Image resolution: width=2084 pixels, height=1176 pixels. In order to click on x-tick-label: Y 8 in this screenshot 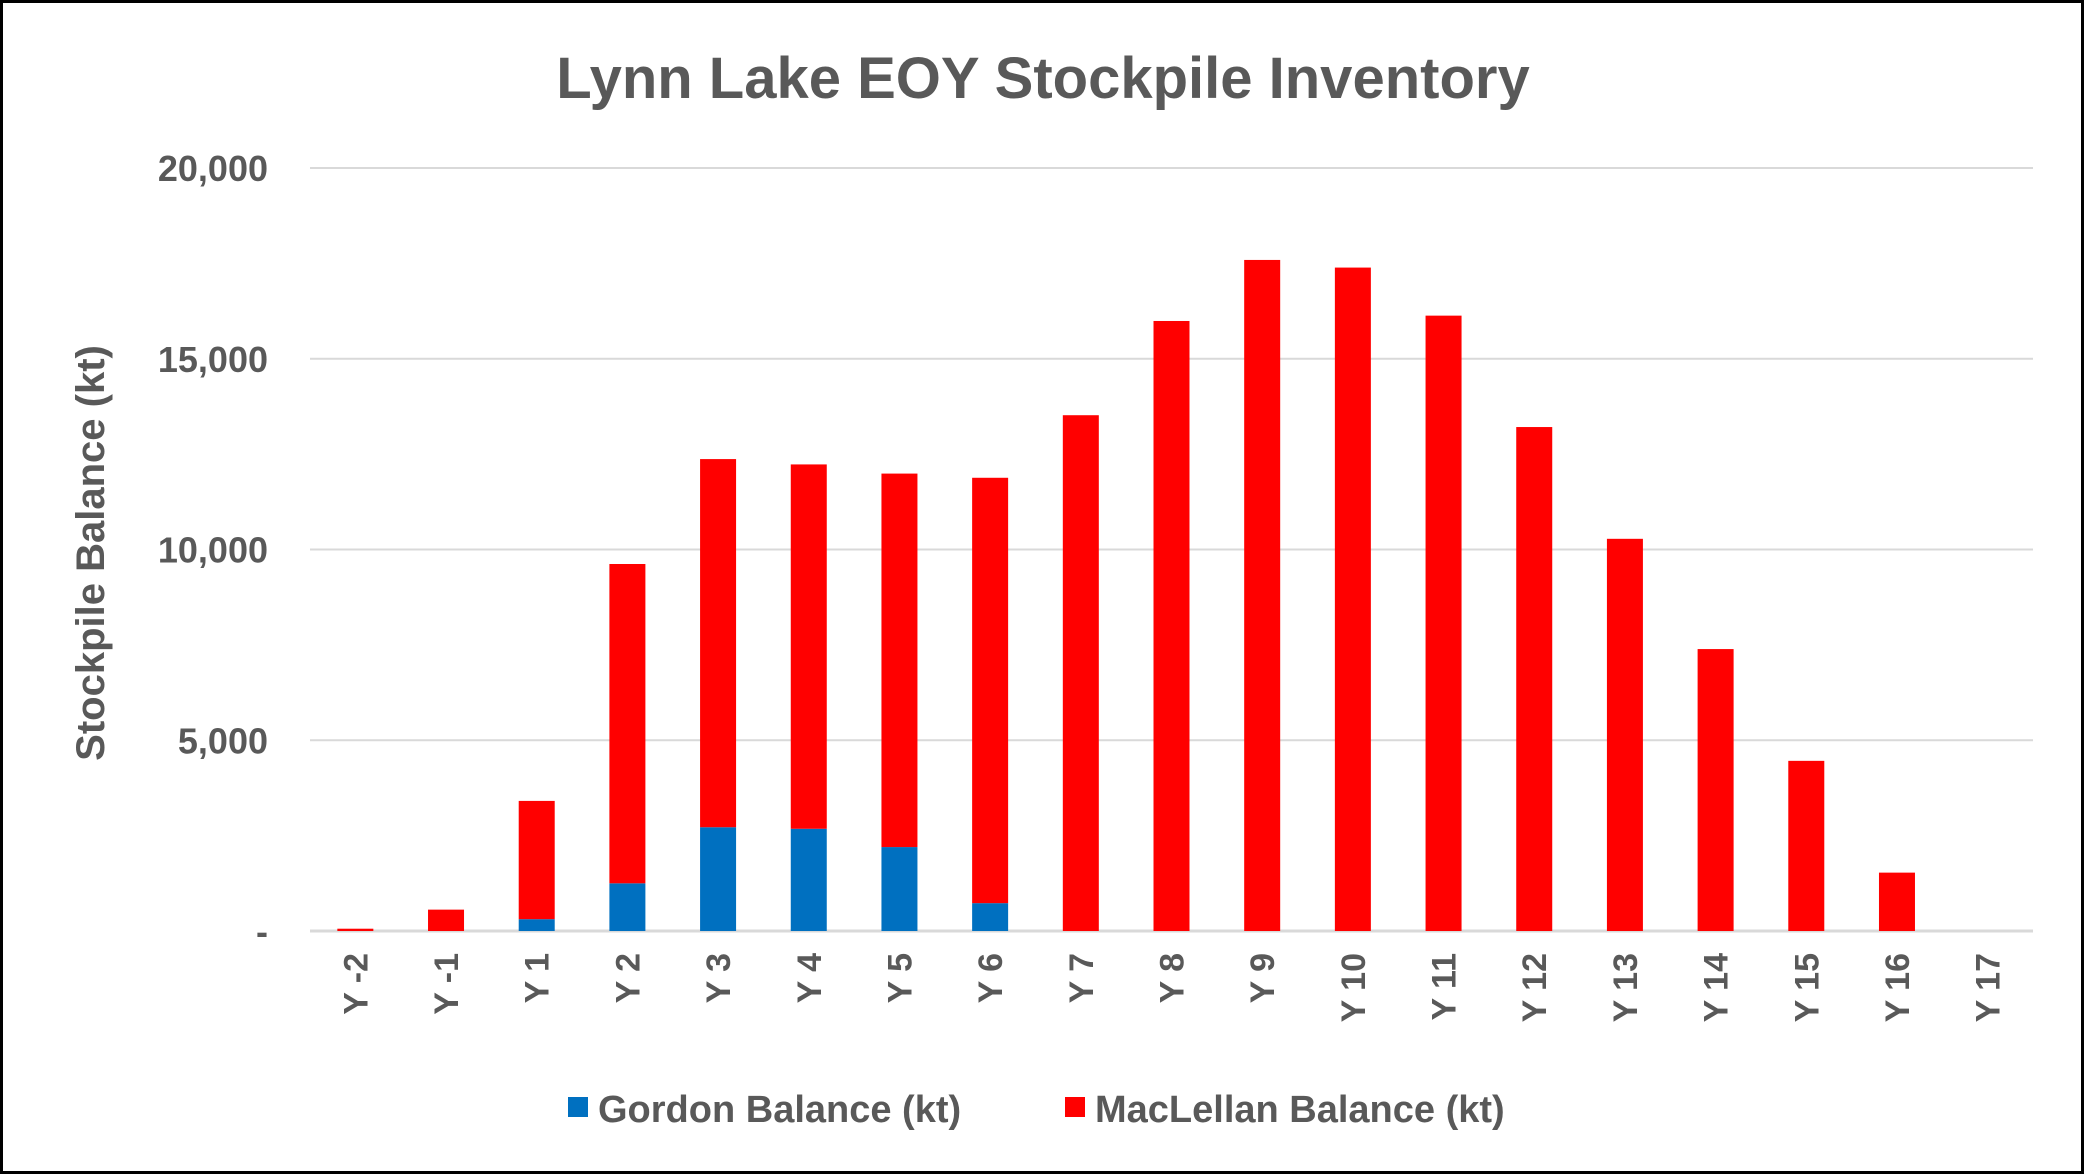, I will do `click(1173, 978)`.